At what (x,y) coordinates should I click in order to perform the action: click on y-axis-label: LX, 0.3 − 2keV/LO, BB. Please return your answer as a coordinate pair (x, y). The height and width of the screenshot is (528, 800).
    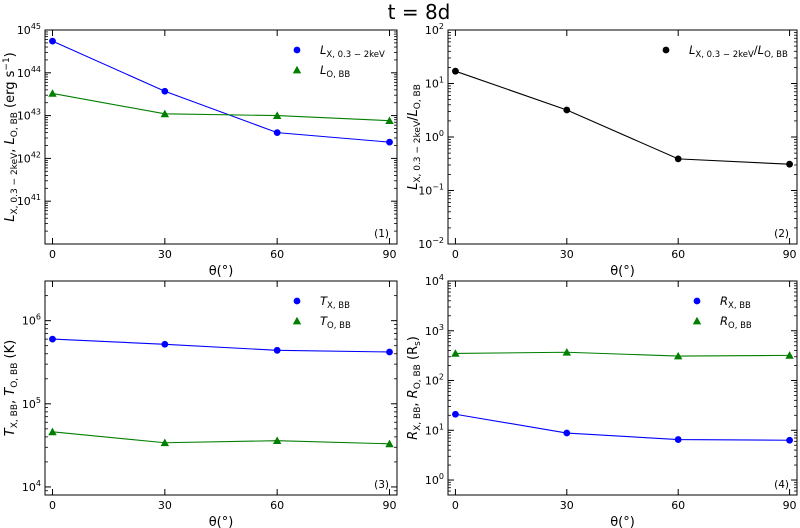
    Looking at the image, I should click on (414, 137).